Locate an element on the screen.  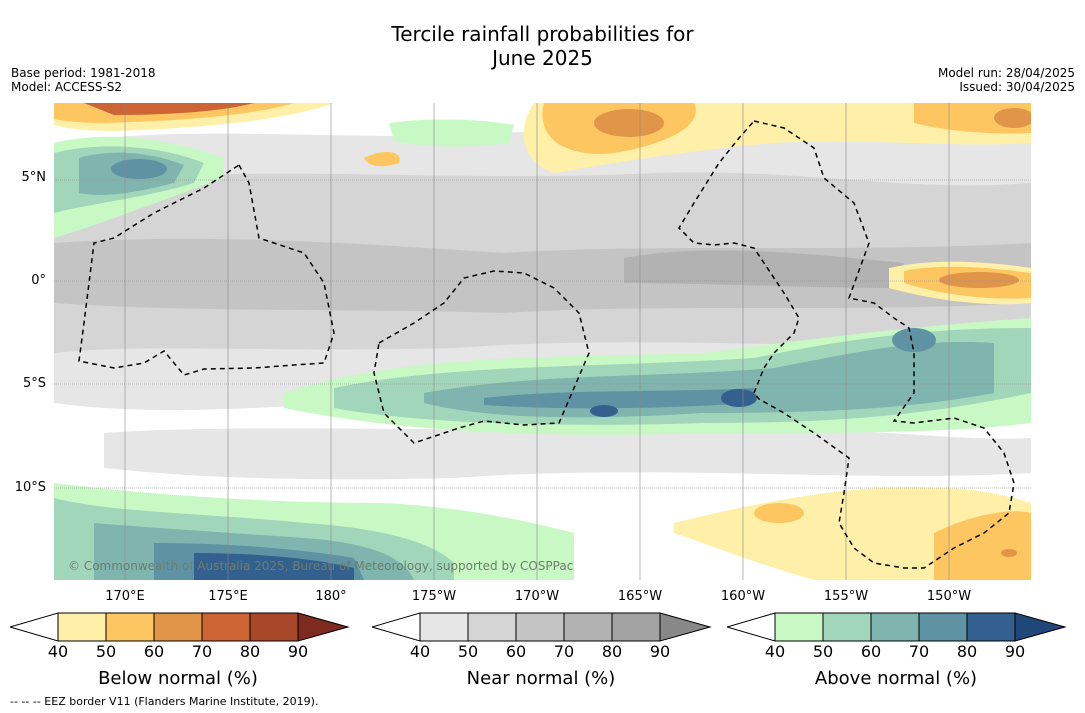
lat-label-5s: 5°S is located at coordinates (34, 383).